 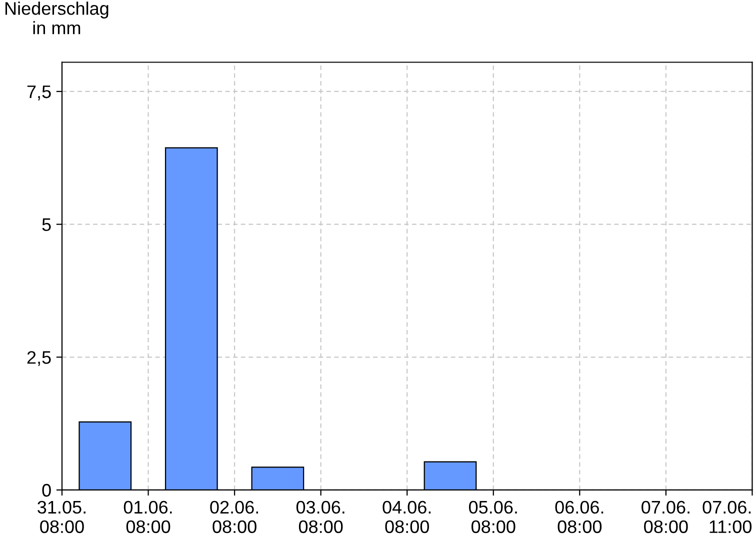 I want to click on y-tick-label: 2,5, so click(x=39, y=358).